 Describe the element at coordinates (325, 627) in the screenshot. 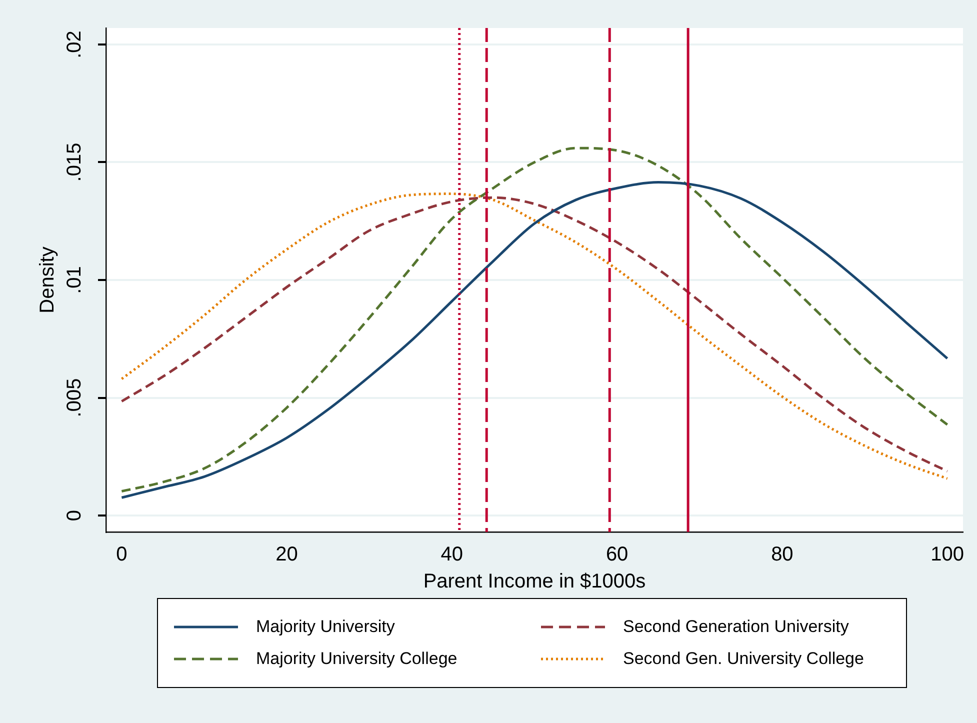

I see `legend-label: Majority University` at that location.